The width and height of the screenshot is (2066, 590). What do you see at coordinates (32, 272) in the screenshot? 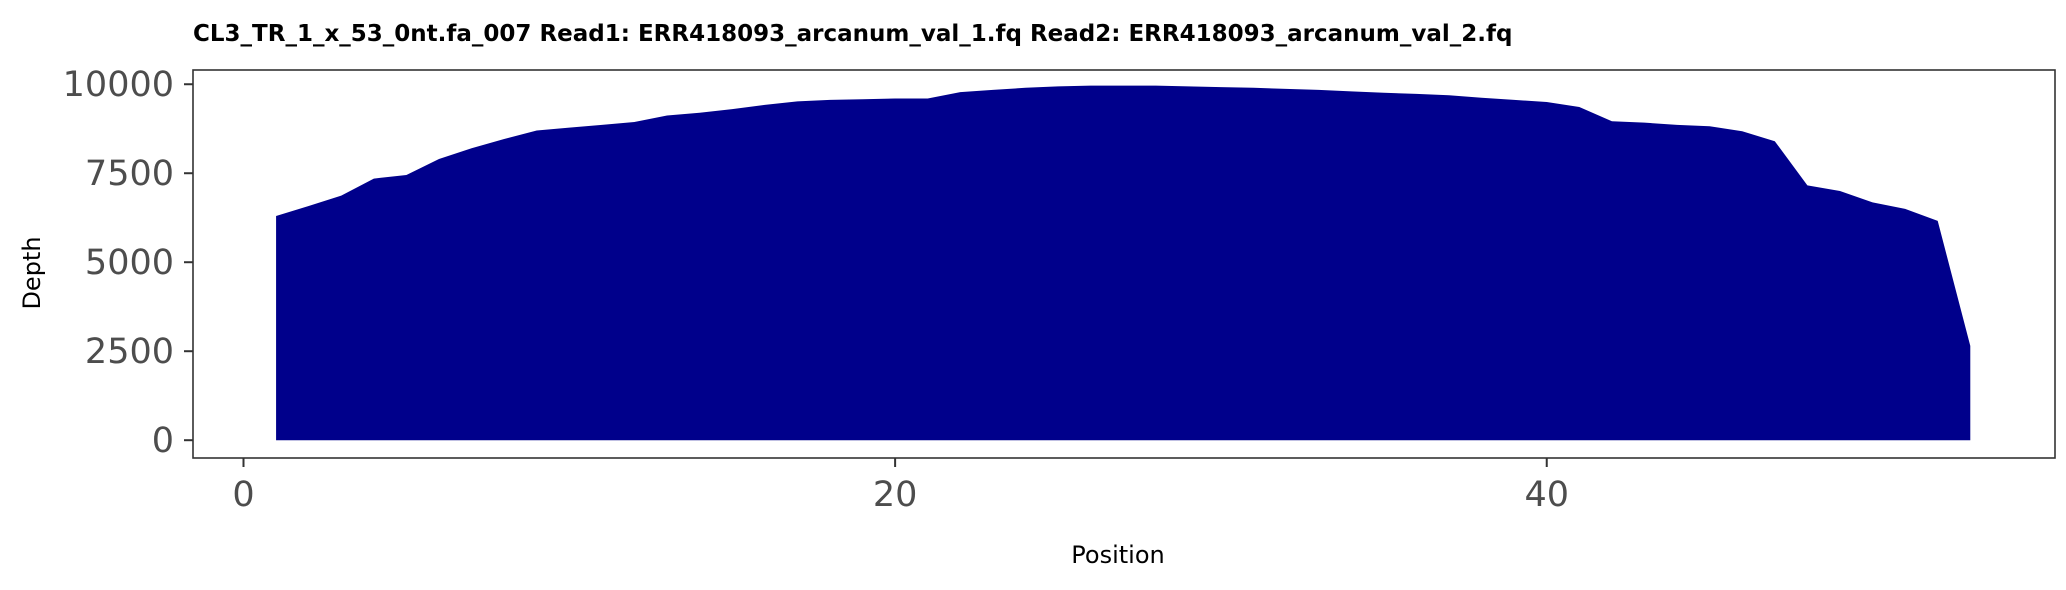
I see `y-axis-title: Depth` at bounding box center [32, 272].